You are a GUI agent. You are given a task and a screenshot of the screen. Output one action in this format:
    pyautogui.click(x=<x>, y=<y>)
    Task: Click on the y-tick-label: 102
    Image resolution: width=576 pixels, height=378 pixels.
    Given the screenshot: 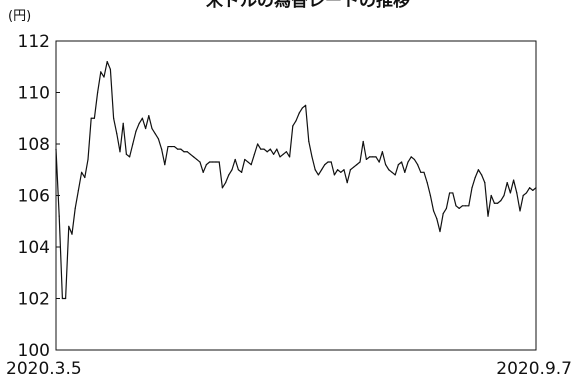 What is the action you would take?
    pyautogui.click(x=34, y=300)
    